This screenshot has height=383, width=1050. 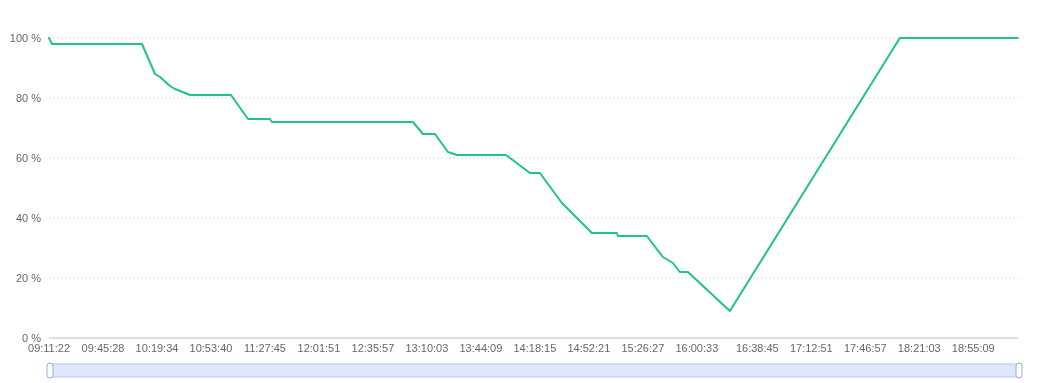 I want to click on y-tick-label: 100 %, so click(x=25, y=37).